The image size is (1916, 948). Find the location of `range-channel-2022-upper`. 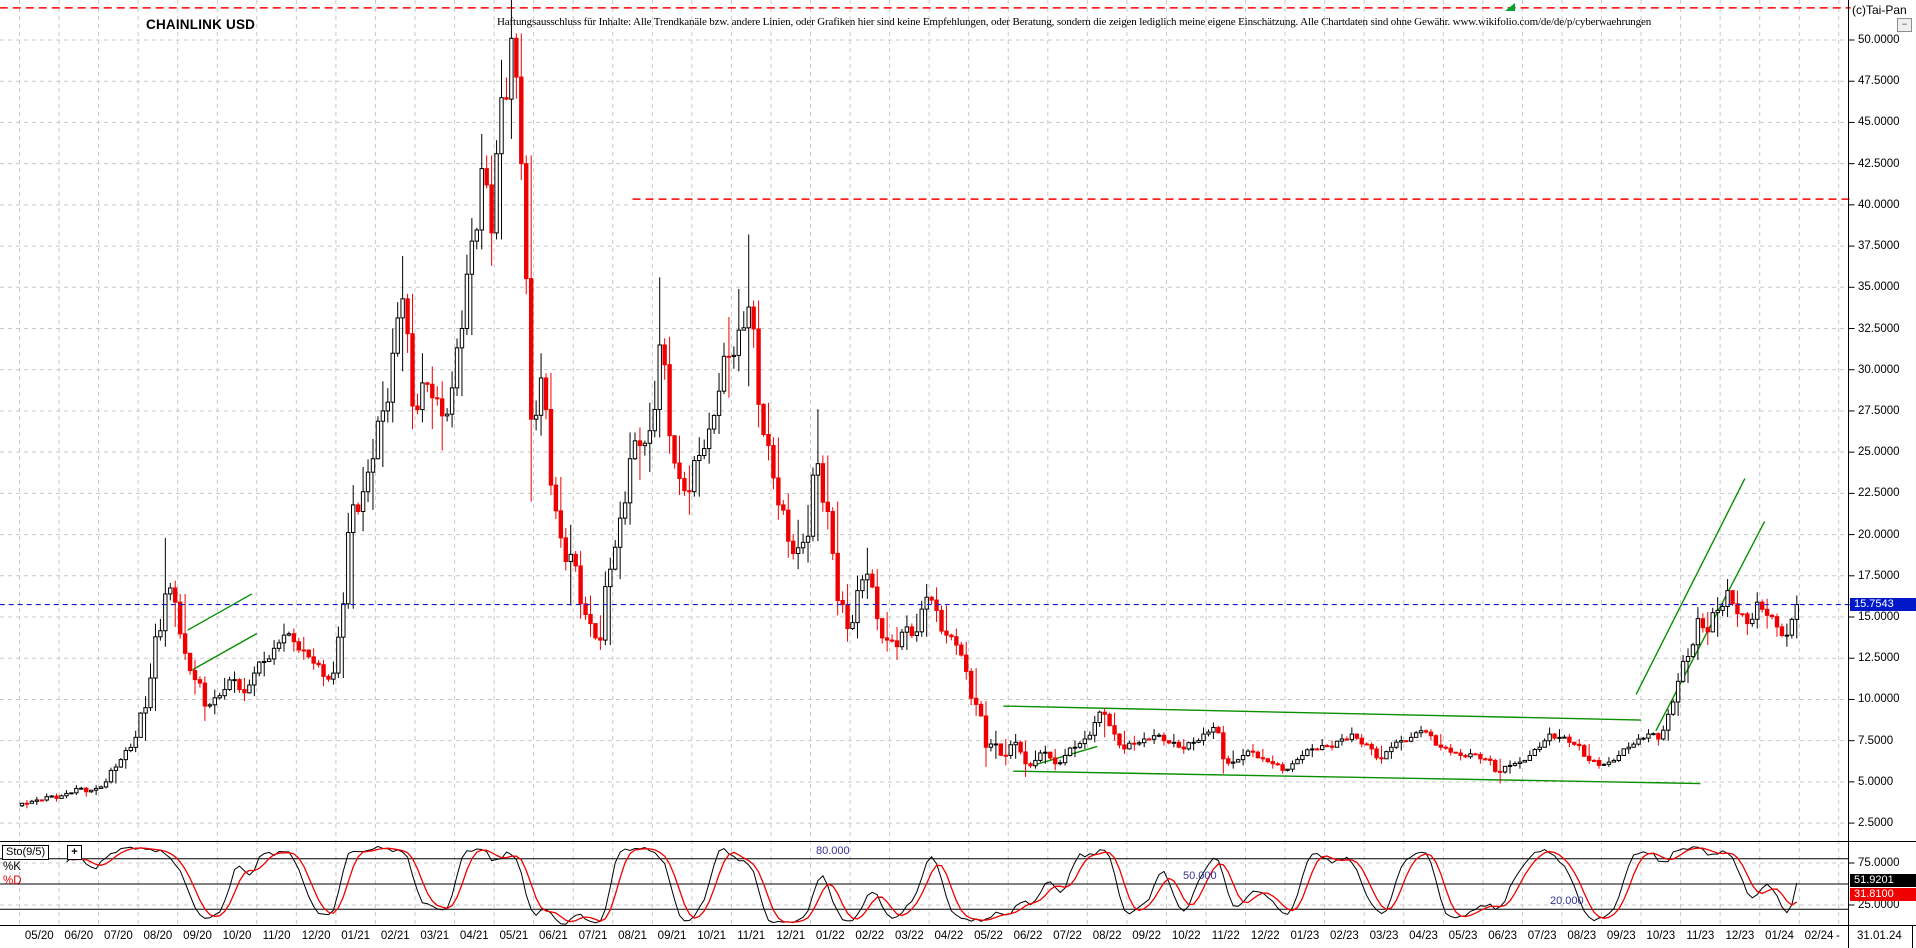

range-channel-2022-upper is located at coordinates (1322, 713).